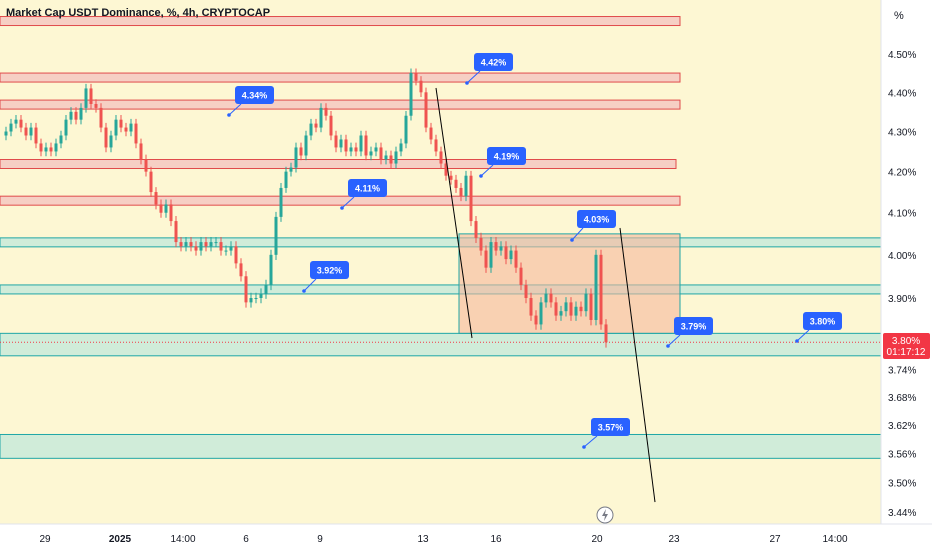 Image resolution: width=932 pixels, height=555 pixels. Describe the element at coordinates (902, 513) in the screenshot. I see `y-tick-label: 3.44%` at that location.